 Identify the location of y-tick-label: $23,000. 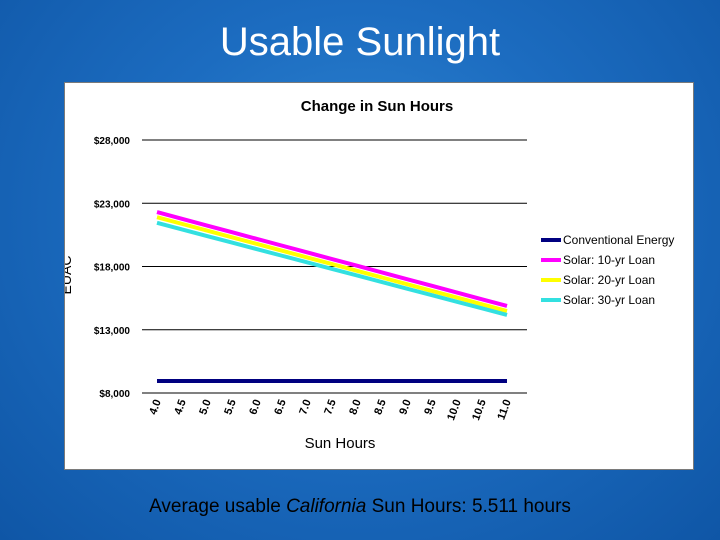
(112, 204).